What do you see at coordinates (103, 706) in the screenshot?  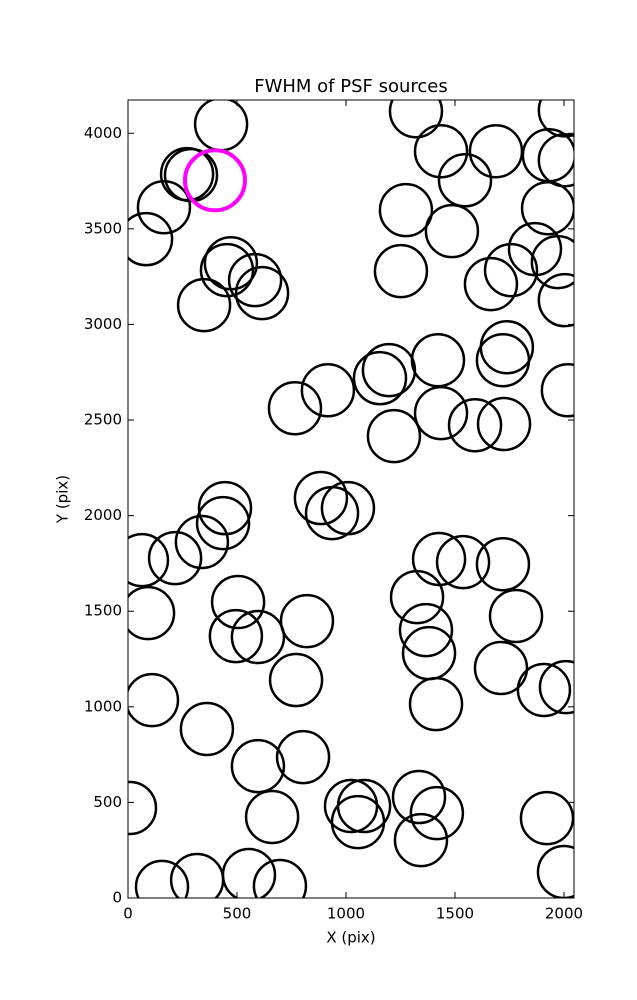 I see `y-tick-label: 1000` at bounding box center [103, 706].